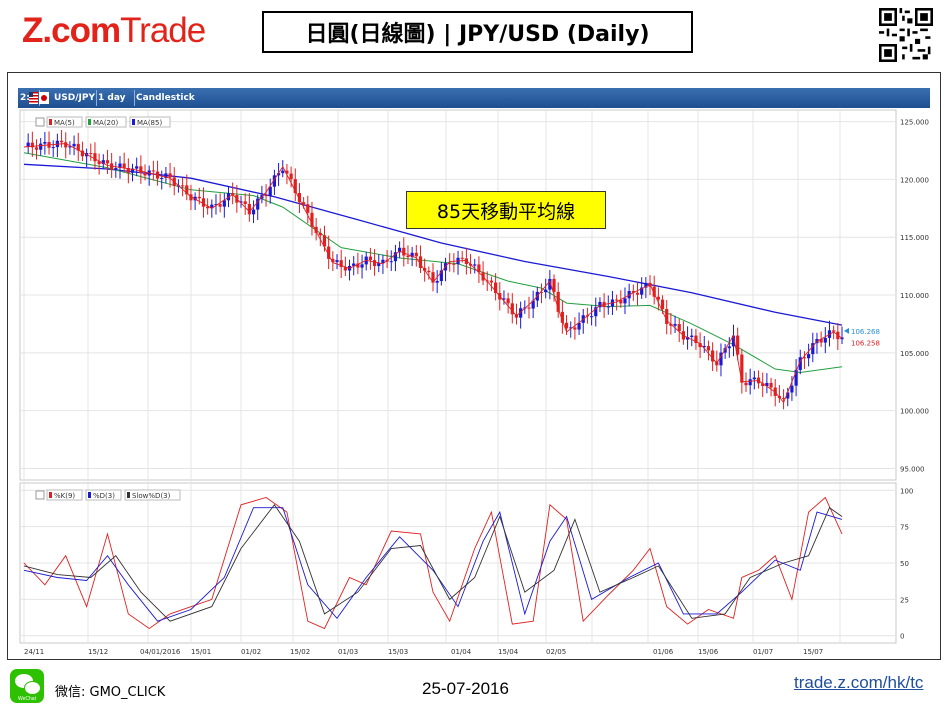  Describe the element at coordinates (508, 652) in the screenshot. I see `date-tick-label: 15/04` at that location.